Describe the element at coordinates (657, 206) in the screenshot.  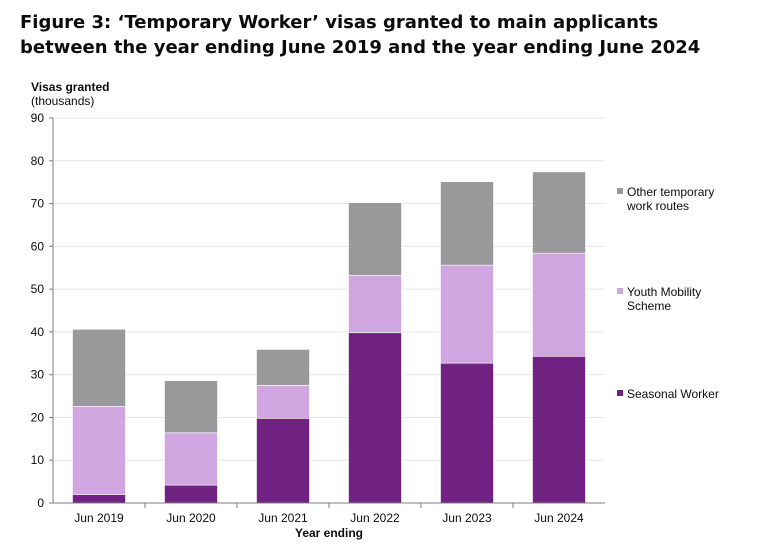
I see `legend-label: work routes` at that location.